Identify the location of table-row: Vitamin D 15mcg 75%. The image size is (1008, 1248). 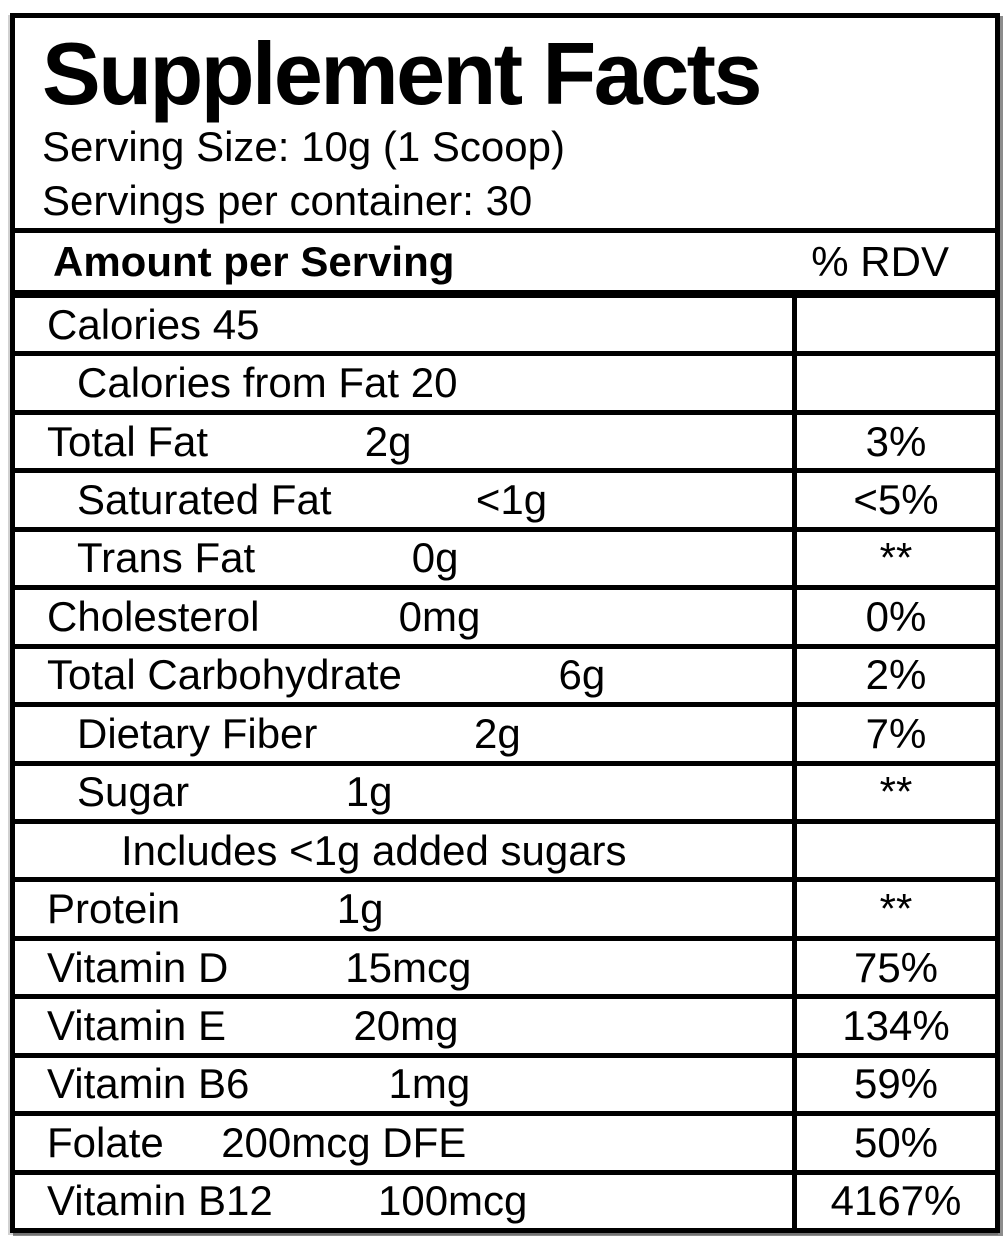
(505, 970).